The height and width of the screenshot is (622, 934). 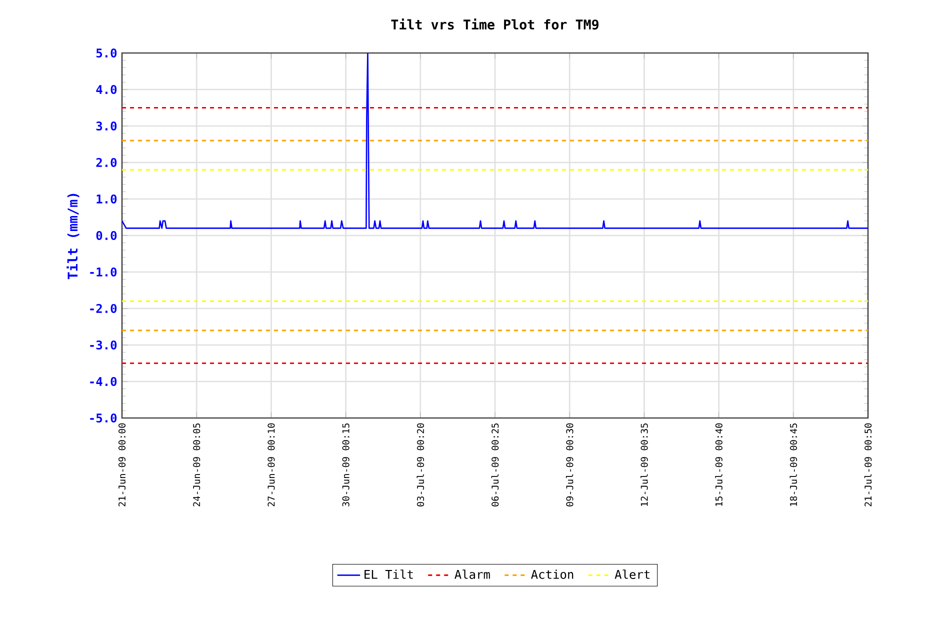 What do you see at coordinates (103, 345) in the screenshot?
I see `y-tick-label: -3.0` at bounding box center [103, 345].